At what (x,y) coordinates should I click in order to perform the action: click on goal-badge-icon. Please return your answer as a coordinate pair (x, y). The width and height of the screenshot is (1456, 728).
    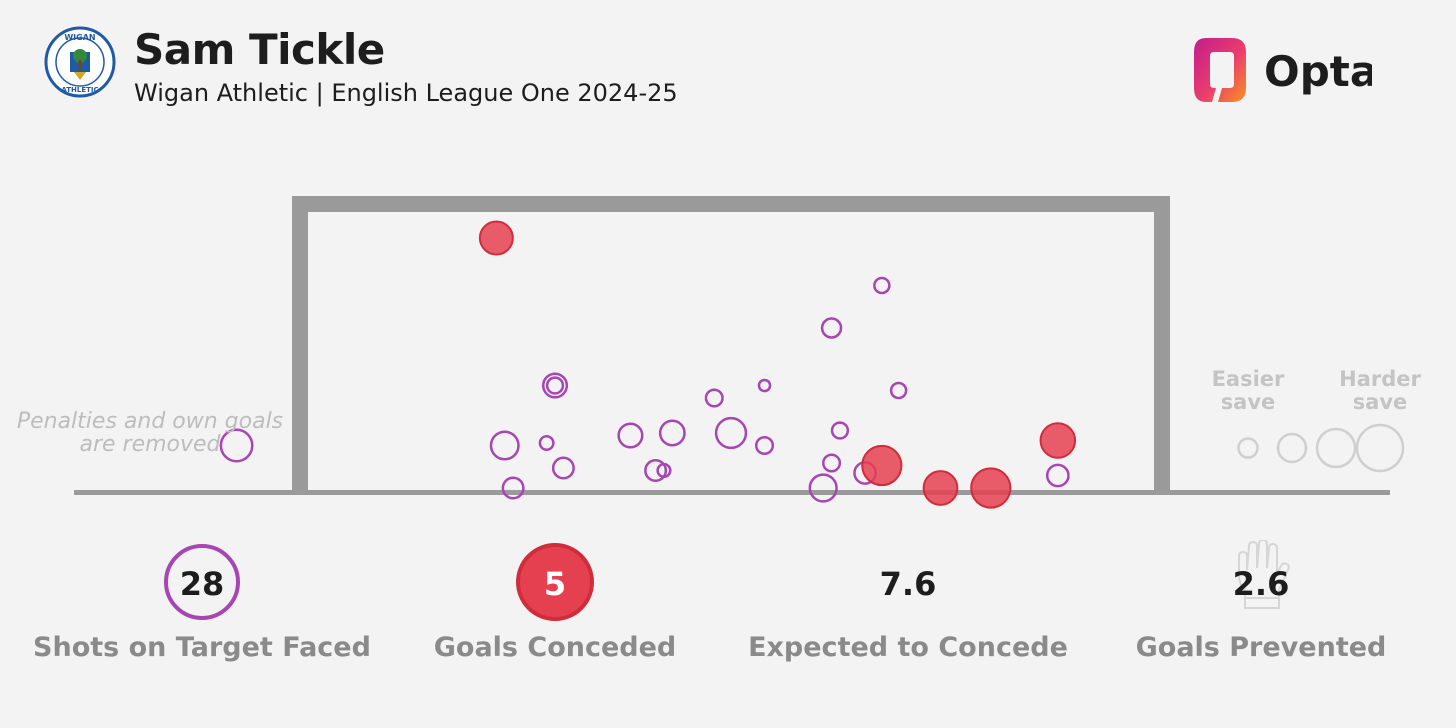
    Looking at the image, I should click on (555, 582).